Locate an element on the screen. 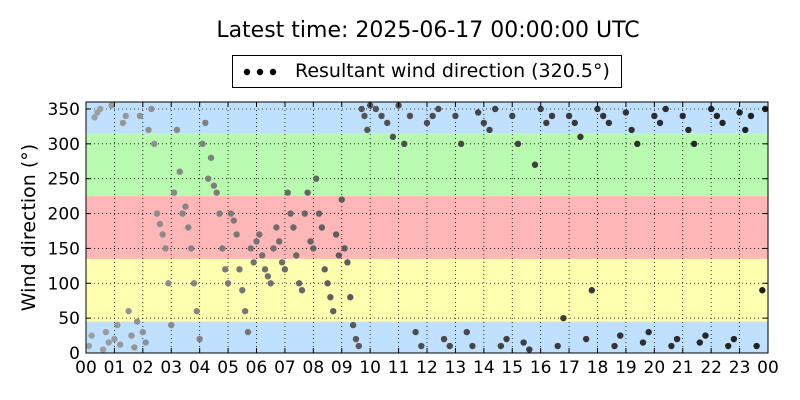 The width and height of the screenshot is (800, 400). legend-marker-icon is located at coordinates (260, 72).